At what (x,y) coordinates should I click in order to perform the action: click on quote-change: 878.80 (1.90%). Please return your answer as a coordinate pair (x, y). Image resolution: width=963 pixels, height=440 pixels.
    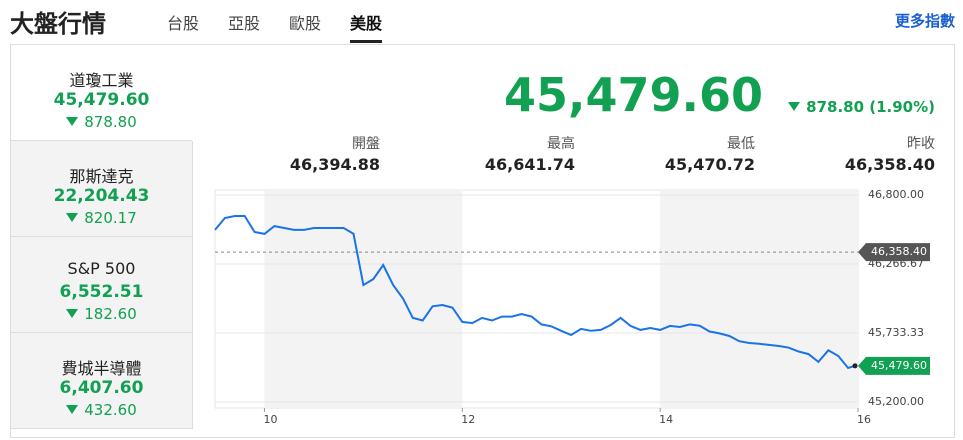
    Looking at the image, I should click on (861, 107).